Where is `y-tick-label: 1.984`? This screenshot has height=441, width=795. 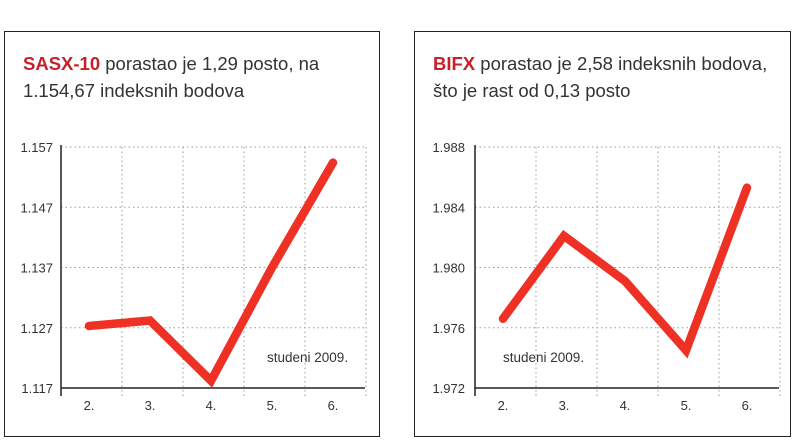 y-tick-label: 1.984 is located at coordinates (448, 207).